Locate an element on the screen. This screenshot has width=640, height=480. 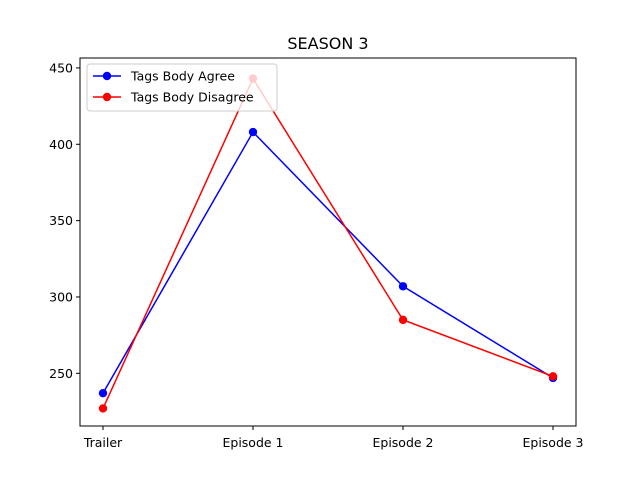
chart-title: SEASON 3 is located at coordinates (327, 43).